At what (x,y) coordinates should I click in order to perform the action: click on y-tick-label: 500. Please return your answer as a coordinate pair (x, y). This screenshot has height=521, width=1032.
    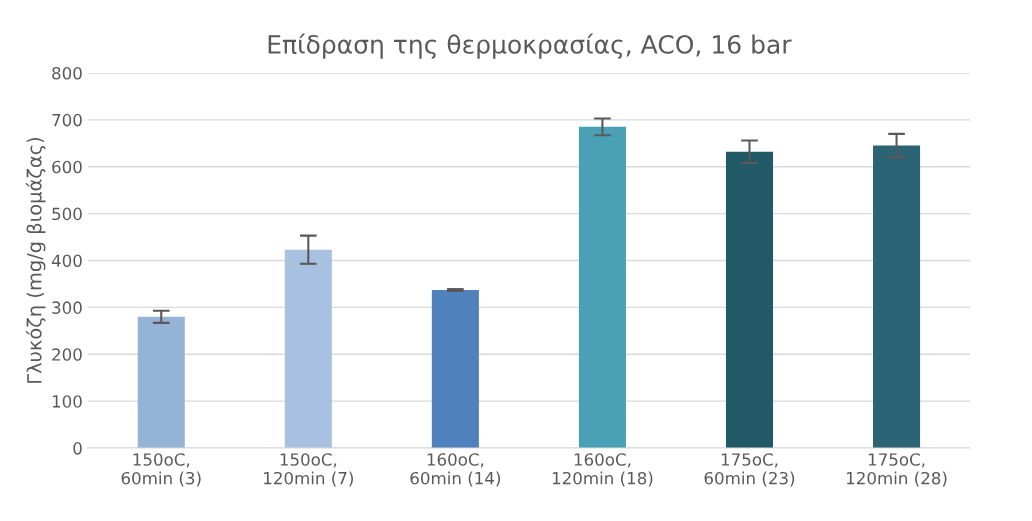
    Looking at the image, I should click on (67, 214).